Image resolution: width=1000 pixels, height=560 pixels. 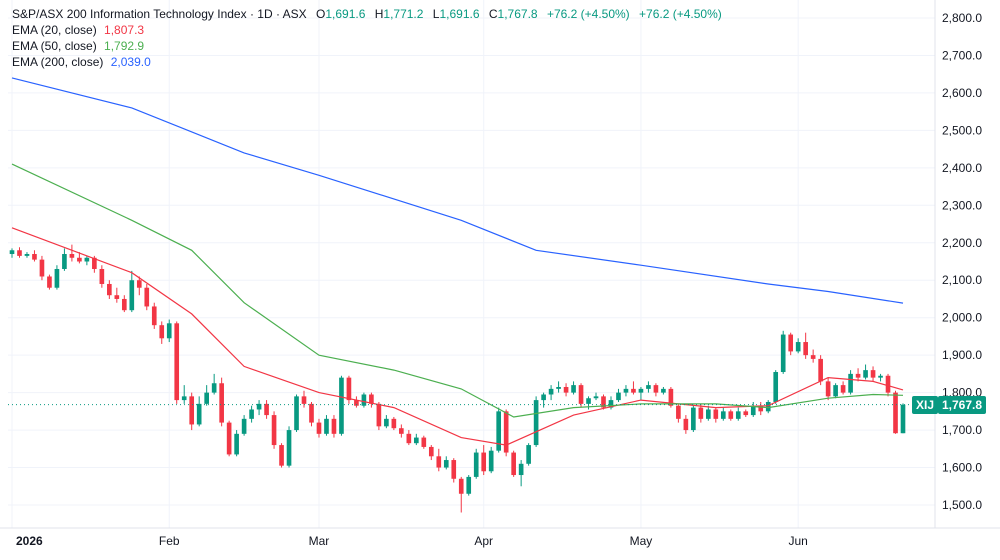 I want to click on price-tick-label: 1,700.0, so click(x=962, y=430).